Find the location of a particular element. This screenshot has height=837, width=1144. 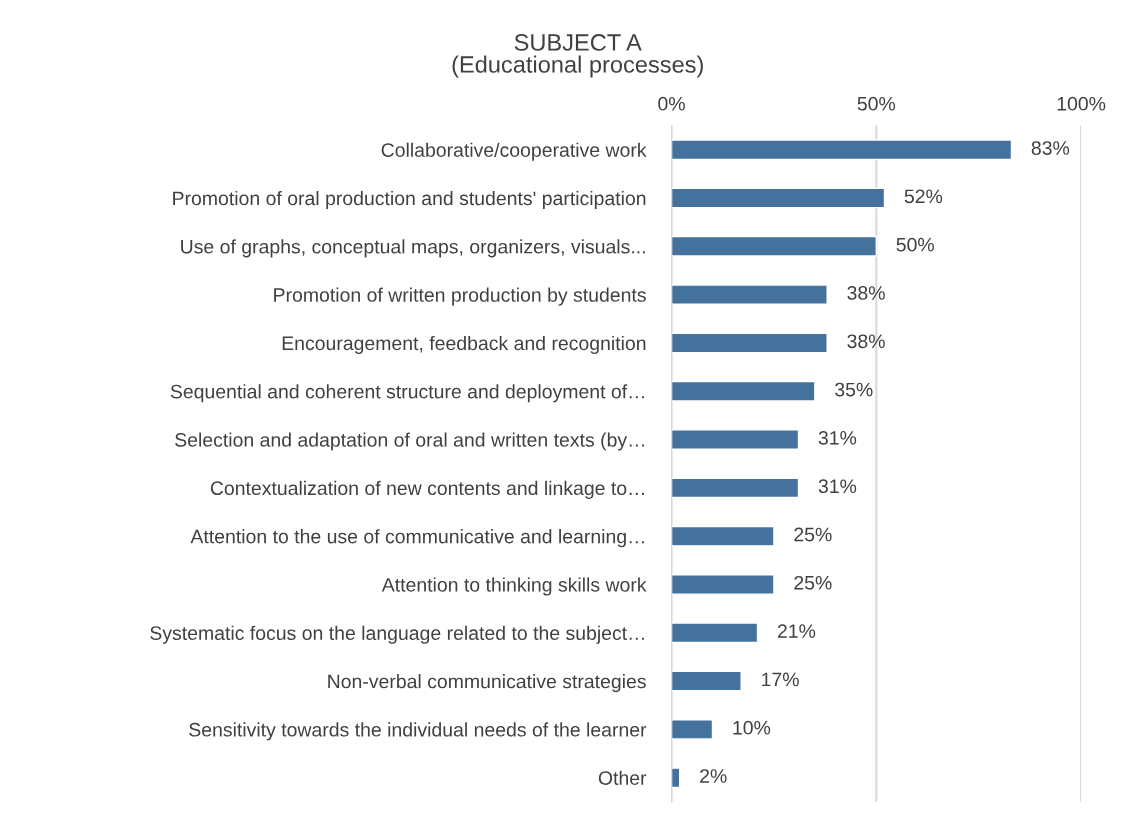

y-tick-label: Attention to thinking skills work is located at coordinates (514, 586).